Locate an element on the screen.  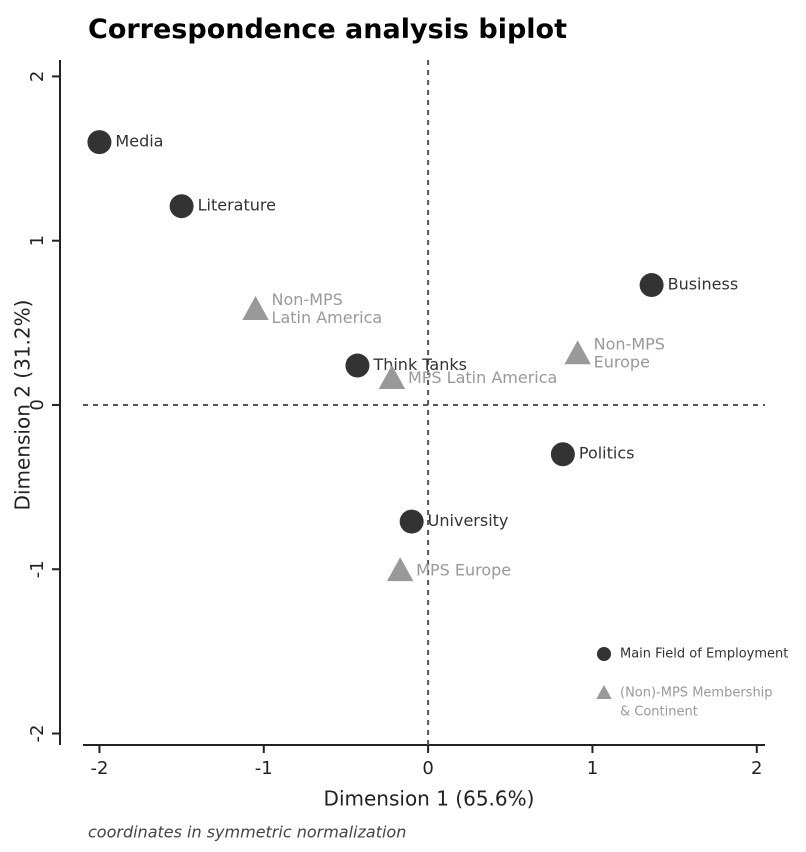
y-tick-label: 1 is located at coordinates (37, 240).